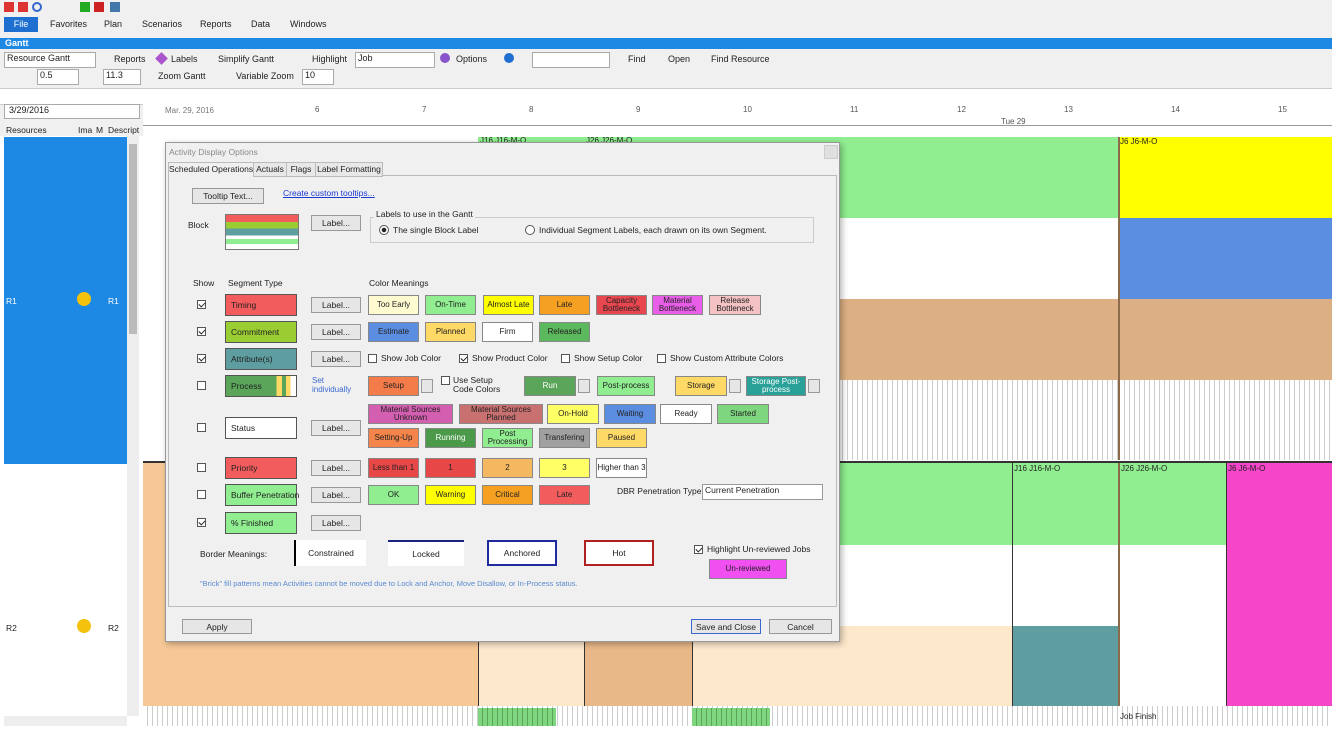  I want to click on color-chip: Started, so click(743, 414).